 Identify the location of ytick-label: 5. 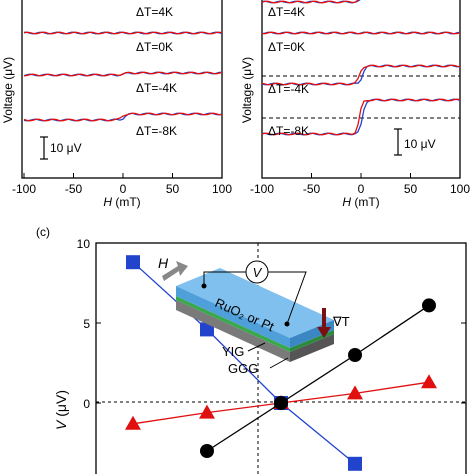
(86, 324).